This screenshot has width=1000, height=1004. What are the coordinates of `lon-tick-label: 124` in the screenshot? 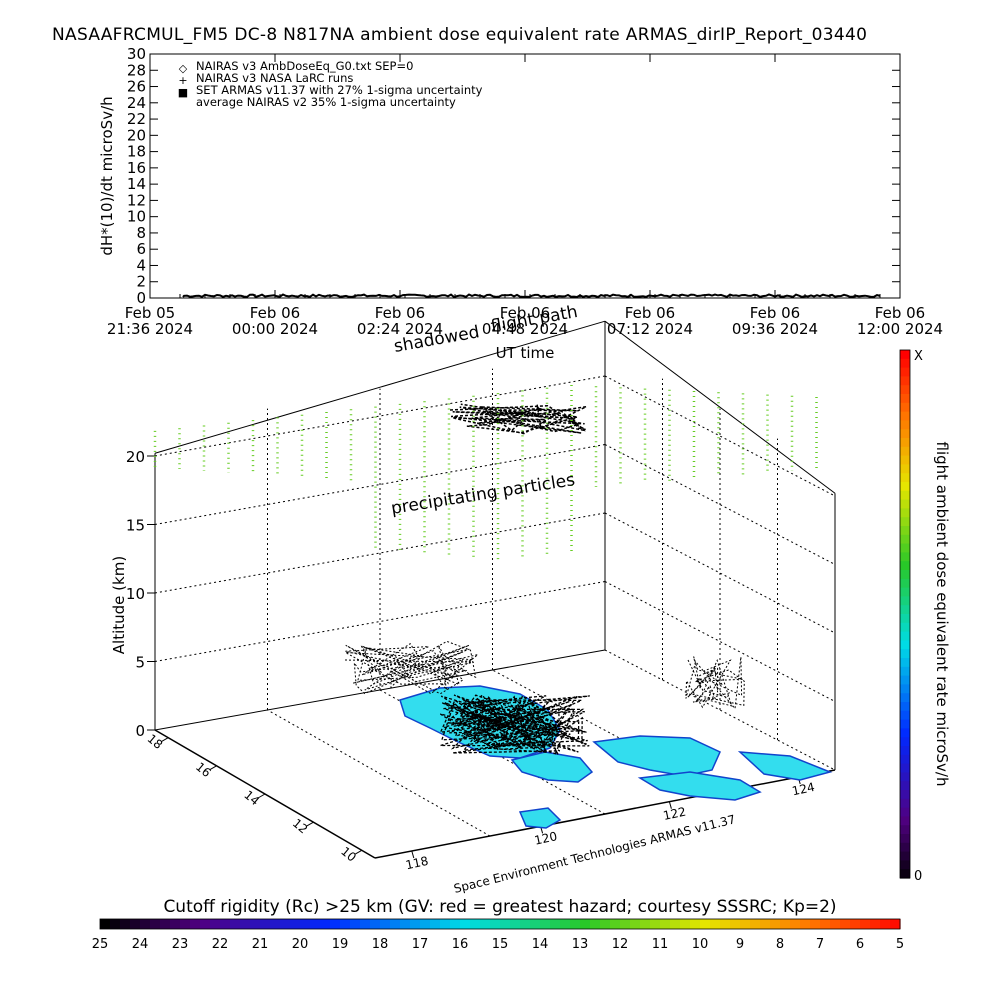 It's located at (803, 789).